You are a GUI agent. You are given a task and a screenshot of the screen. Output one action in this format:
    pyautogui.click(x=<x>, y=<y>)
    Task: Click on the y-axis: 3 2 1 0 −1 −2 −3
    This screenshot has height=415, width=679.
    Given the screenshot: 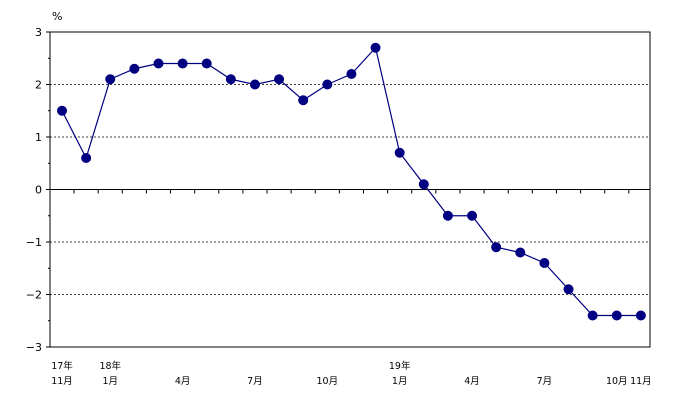 What is the action you would take?
    pyautogui.click(x=38, y=190)
    